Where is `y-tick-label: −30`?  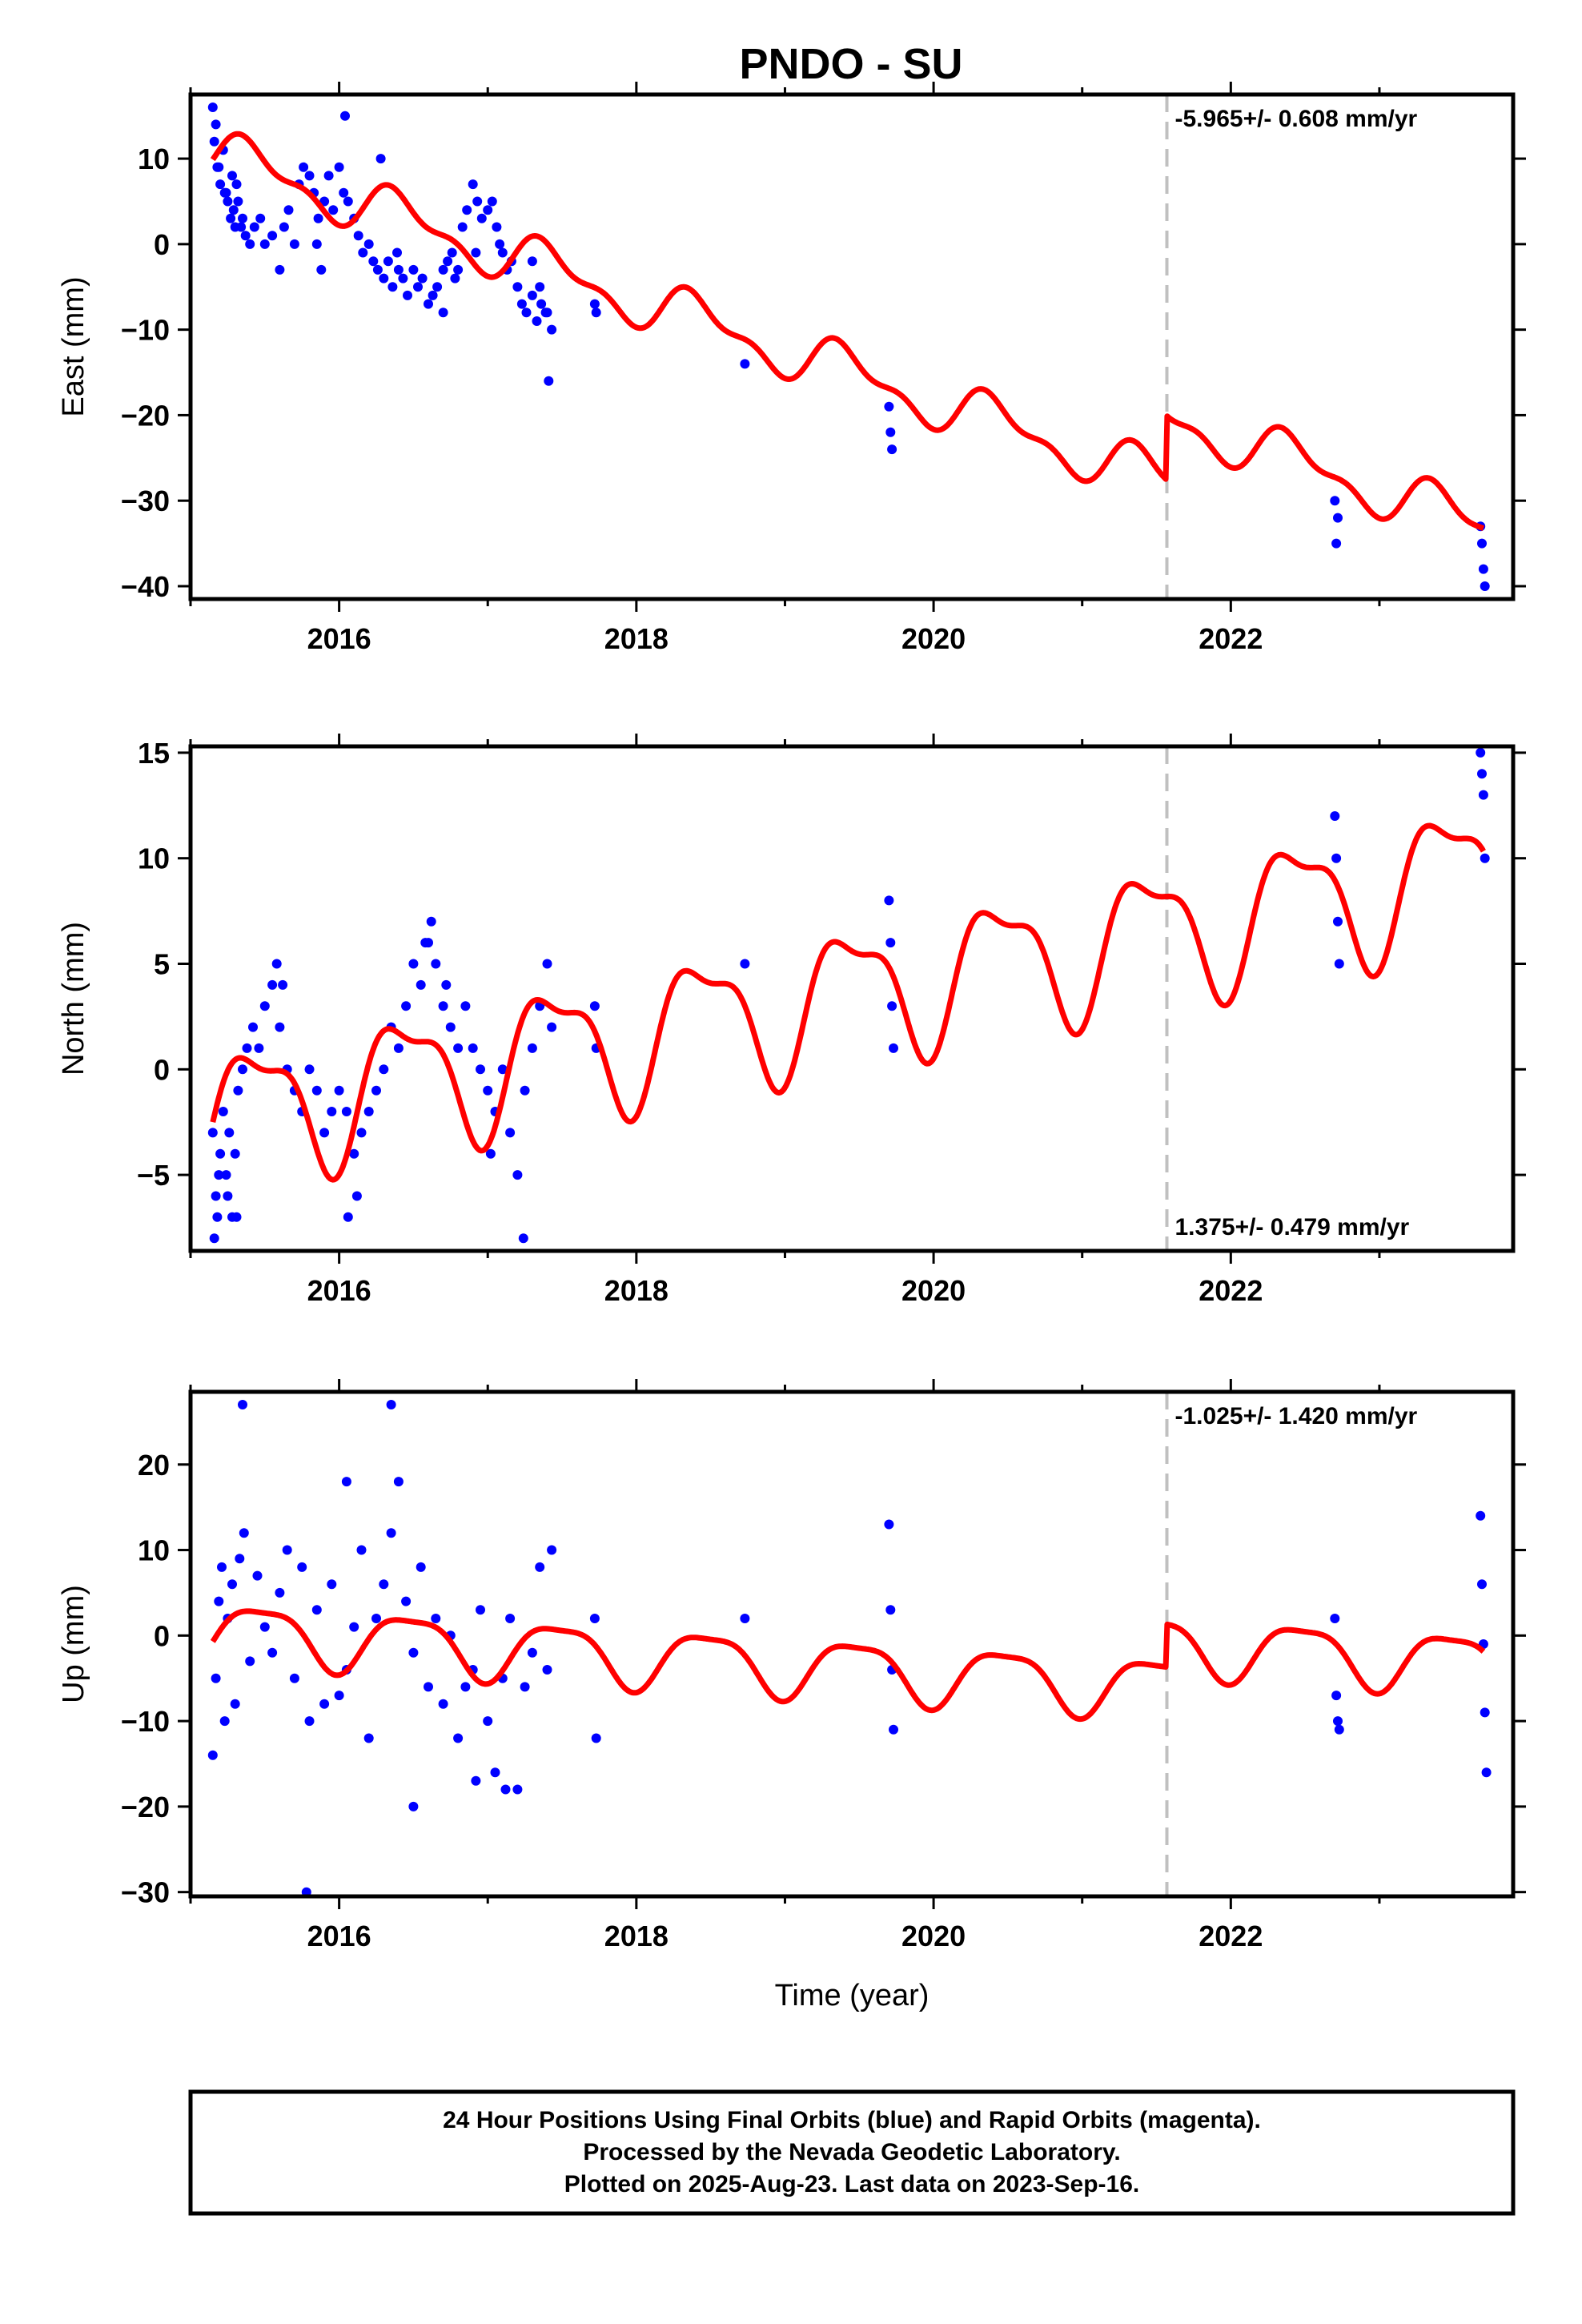
y-tick-label: −30 is located at coordinates (145, 1892).